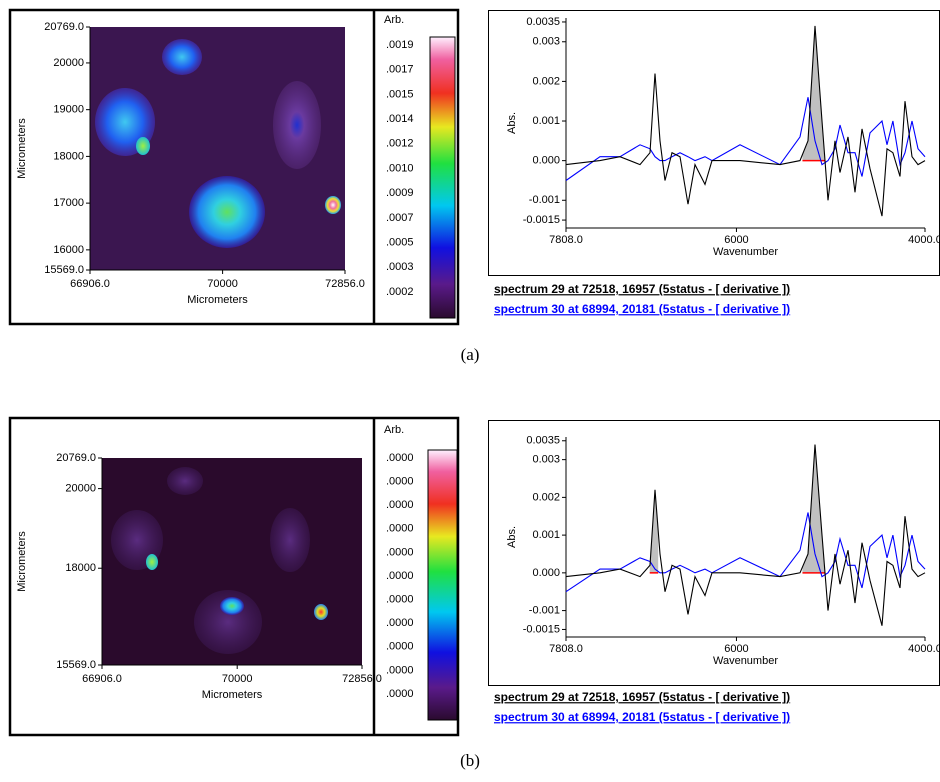 Image resolution: width=940 pixels, height=782 pixels. What do you see at coordinates (400, 218) in the screenshot?
I see `colorbar-label: .0007` at bounding box center [400, 218].